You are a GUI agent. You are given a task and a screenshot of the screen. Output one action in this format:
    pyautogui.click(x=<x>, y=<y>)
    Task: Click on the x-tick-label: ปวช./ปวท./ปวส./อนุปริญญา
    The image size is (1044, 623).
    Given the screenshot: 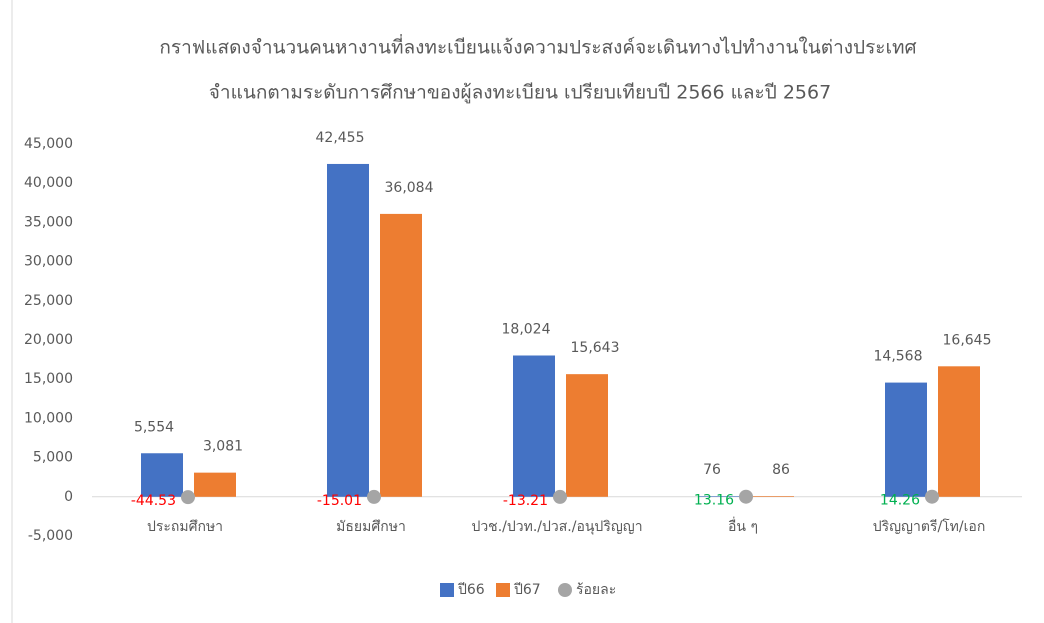 What is the action you would take?
    pyautogui.click(x=556, y=527)
    